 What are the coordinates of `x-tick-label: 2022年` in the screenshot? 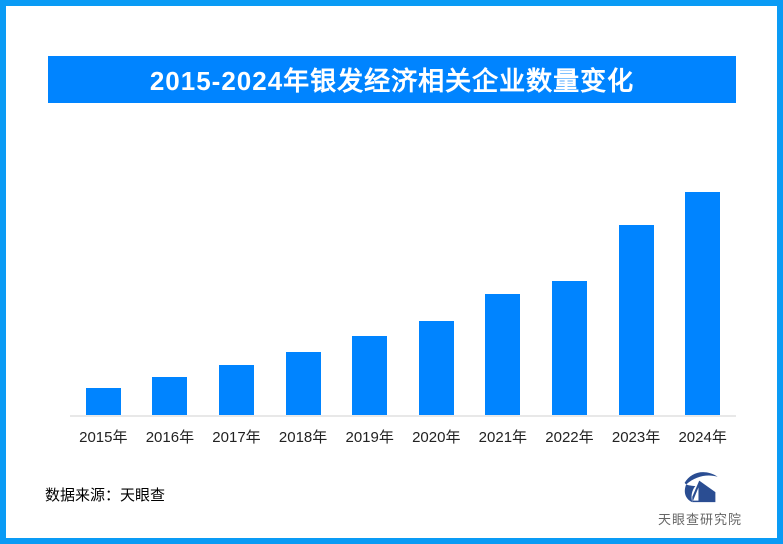 It's located at (569, 437).